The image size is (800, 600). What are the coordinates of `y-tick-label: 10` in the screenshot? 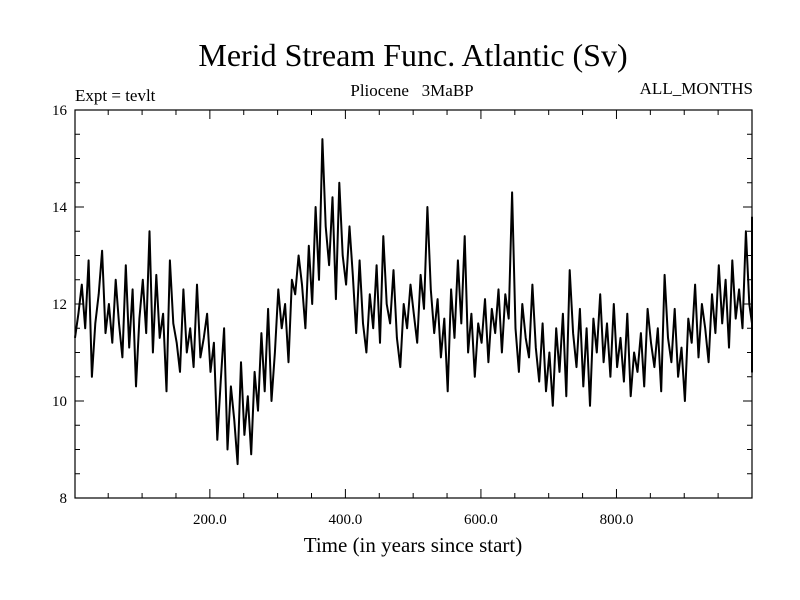 It's located at (59, 402).